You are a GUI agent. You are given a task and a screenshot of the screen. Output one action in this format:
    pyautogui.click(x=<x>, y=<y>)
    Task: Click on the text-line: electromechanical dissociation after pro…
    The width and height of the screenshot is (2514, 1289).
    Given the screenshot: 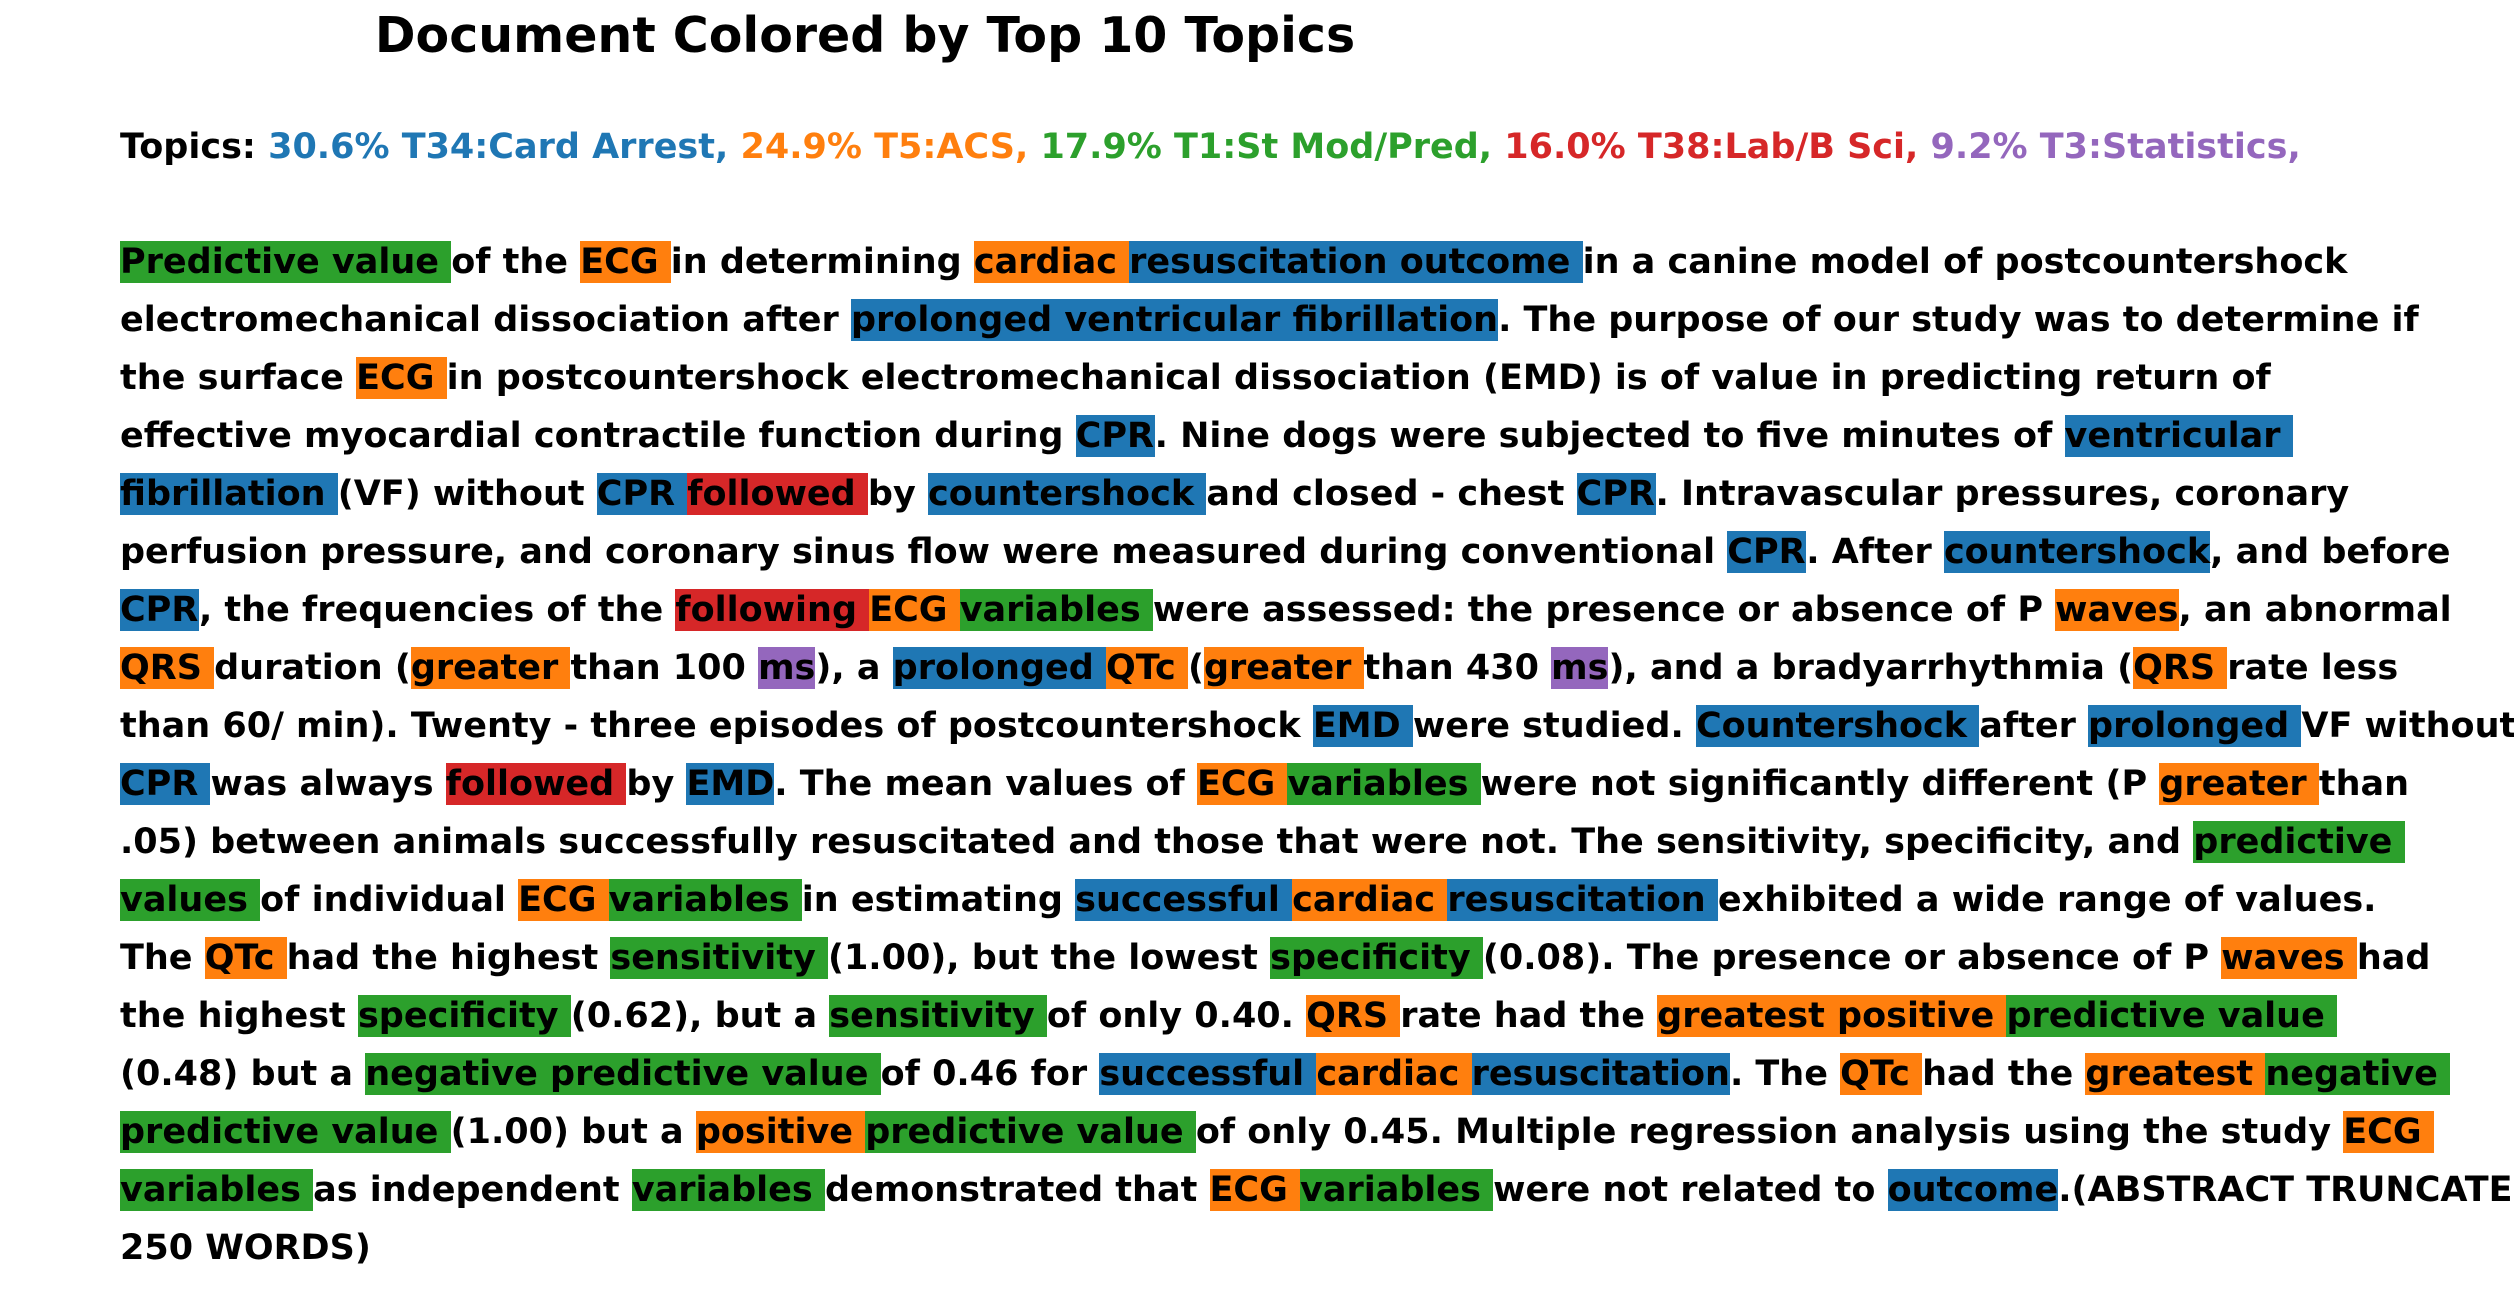 What is the action you would take?
    pyautogui.click(x=1315, y=320)
    